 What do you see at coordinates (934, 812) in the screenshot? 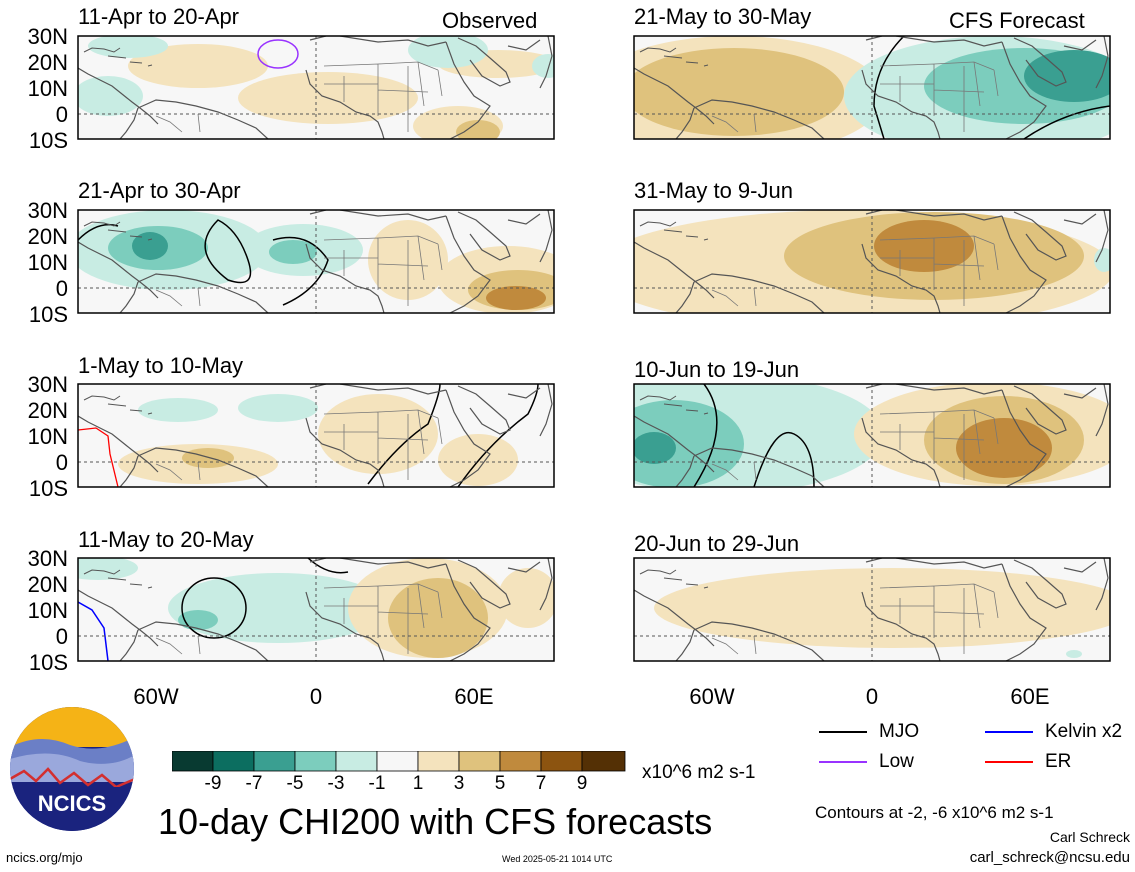
I see `contours-note: Contours at -2, -6 x10^6 m2 s-1` at bounding box center [934, 812].